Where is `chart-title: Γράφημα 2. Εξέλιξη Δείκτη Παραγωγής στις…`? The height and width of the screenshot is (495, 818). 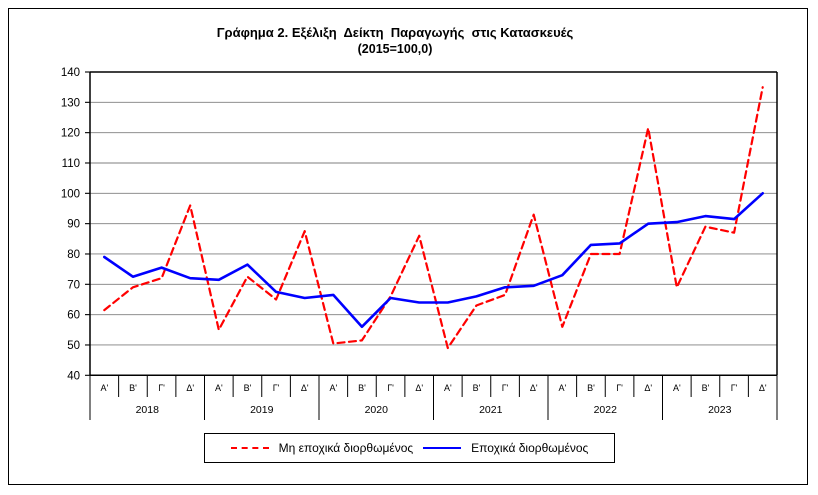 chart-title: Γράφημα 2. Εξέλιξη Δείκτη Παραγωγής στις… is located at coordinates (395, 32).